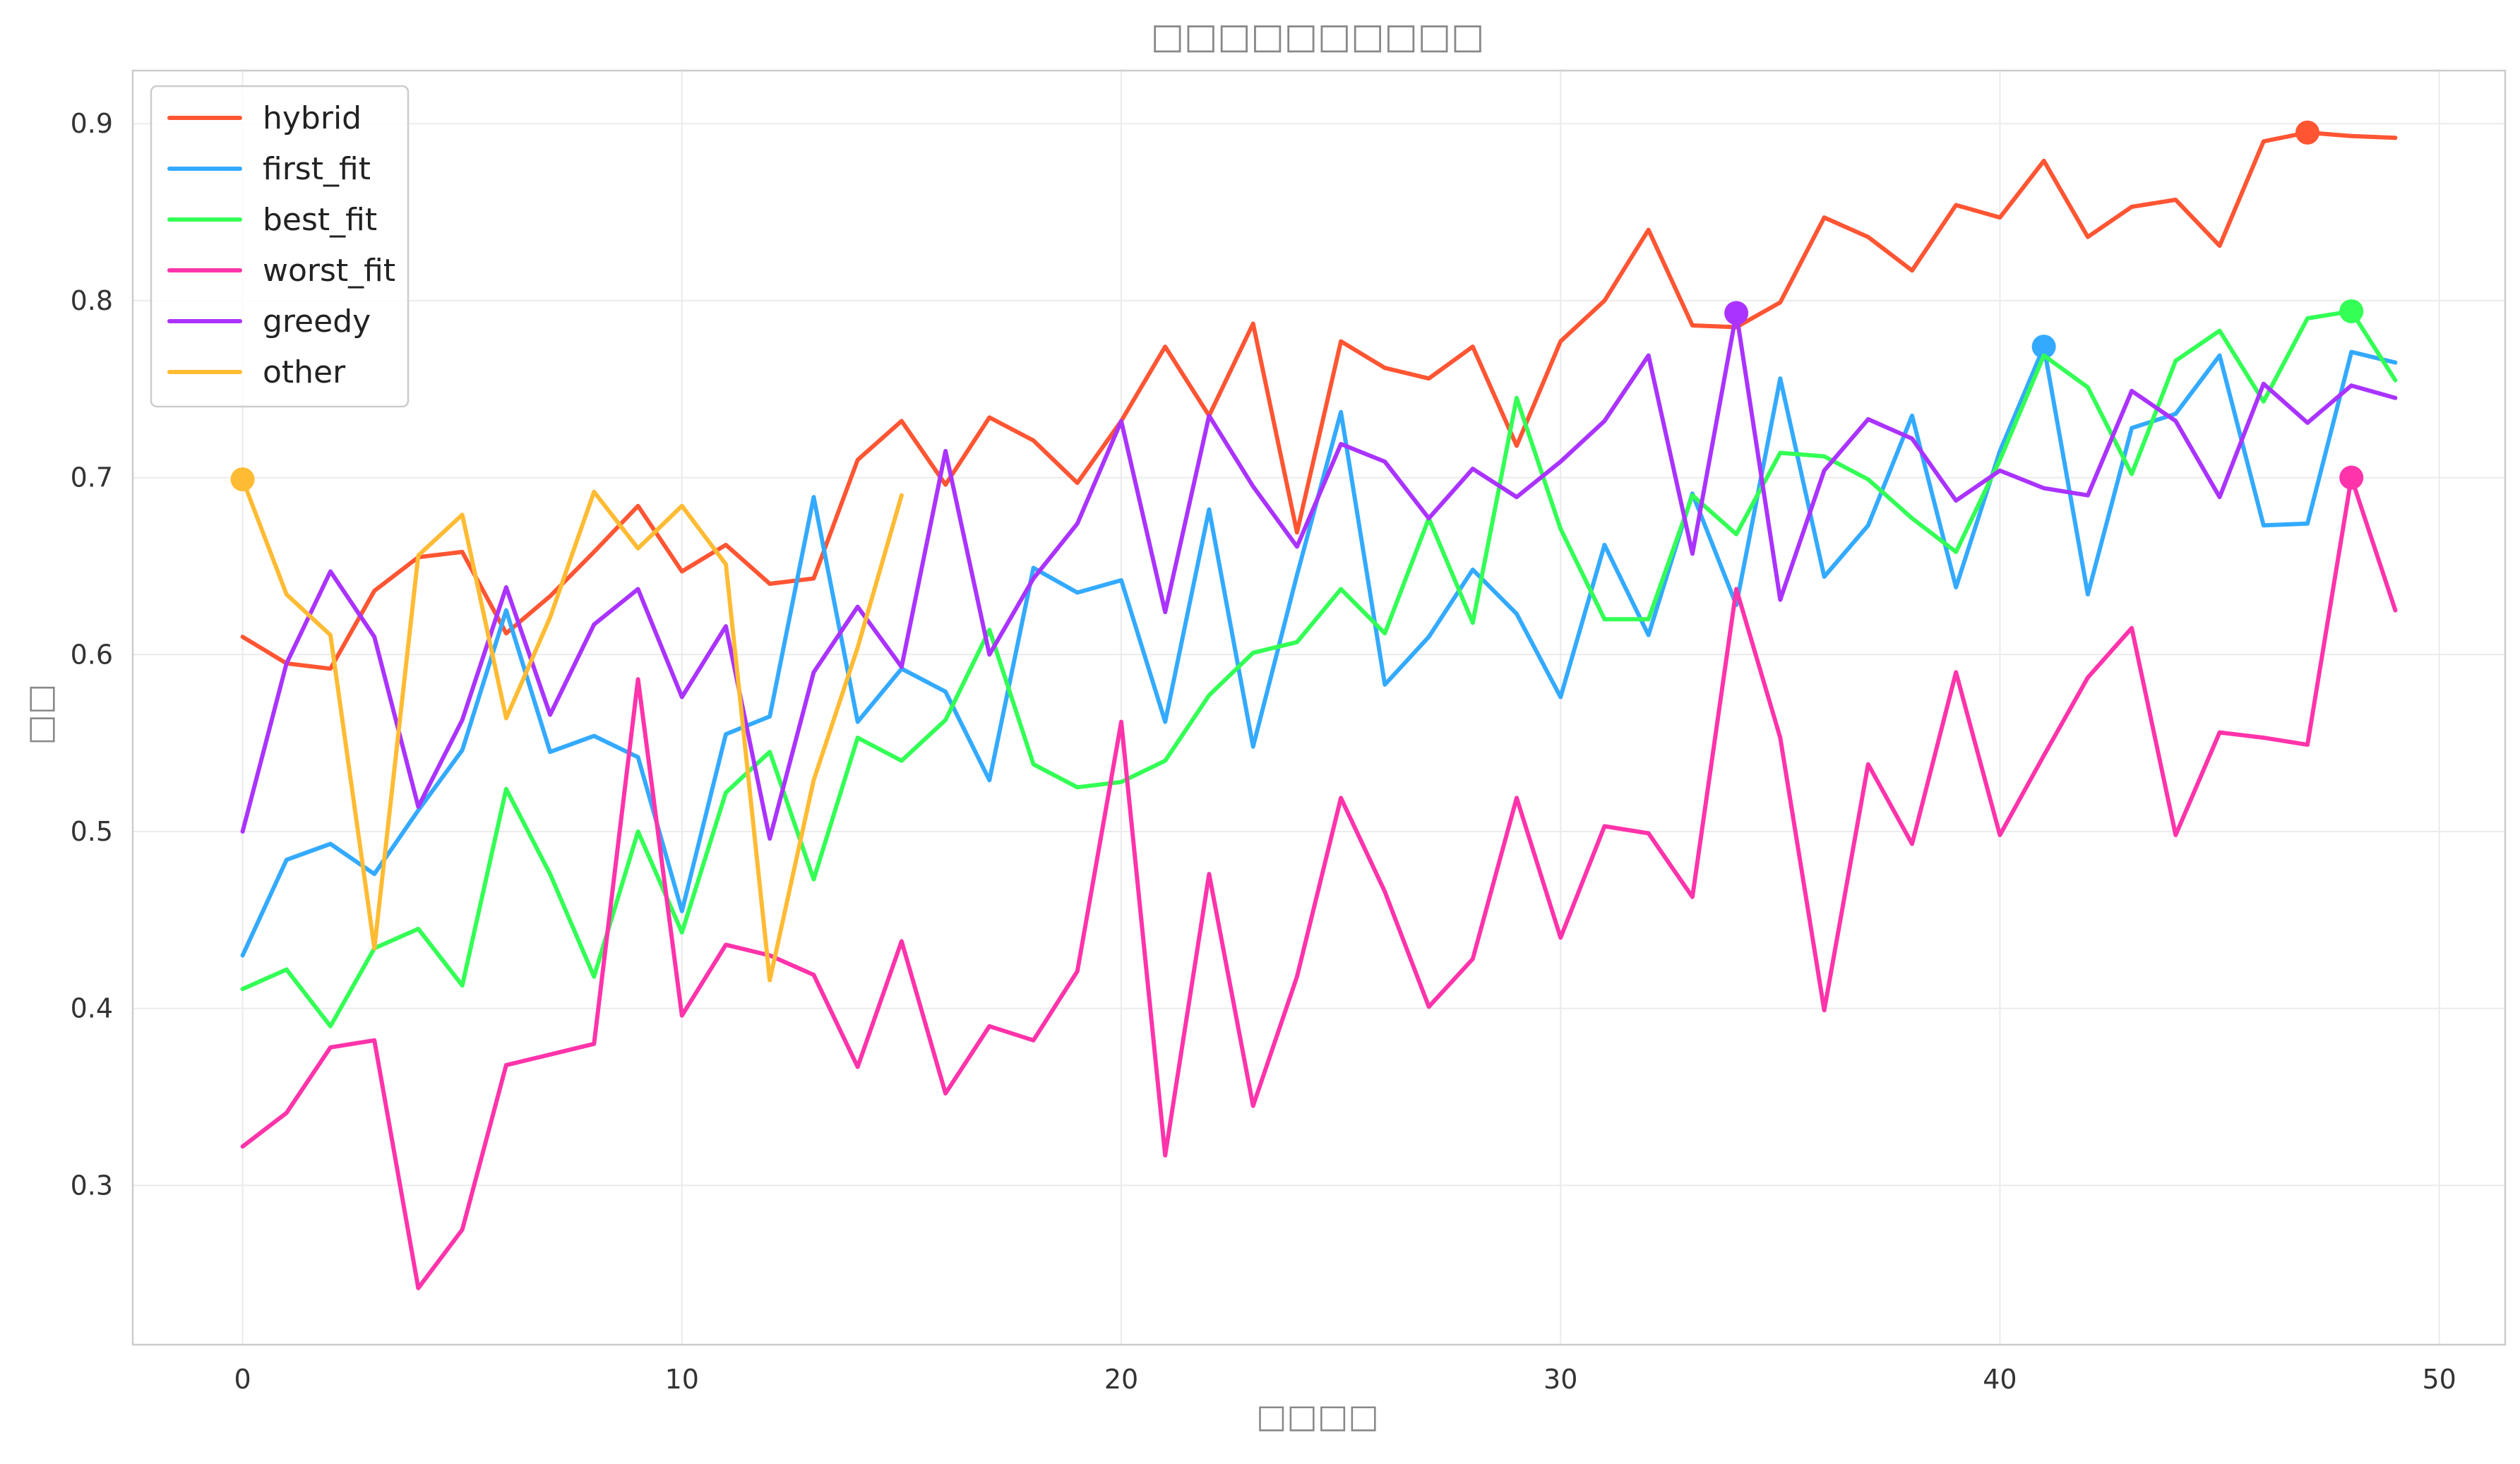 This screenshot has width=2520, height=1464. Describe the element at coordinates (329, 271) in the screenshot. I see `legend-label: worst_fit` at that location.